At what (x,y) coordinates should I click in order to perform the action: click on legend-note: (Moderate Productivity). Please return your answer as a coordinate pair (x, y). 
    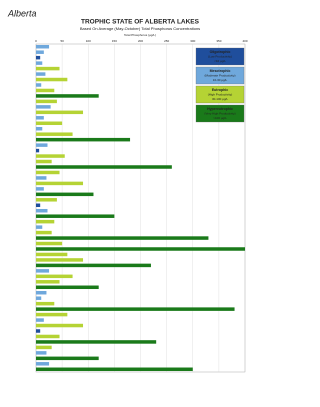
    Looking at the image, I should click on (219, 75).